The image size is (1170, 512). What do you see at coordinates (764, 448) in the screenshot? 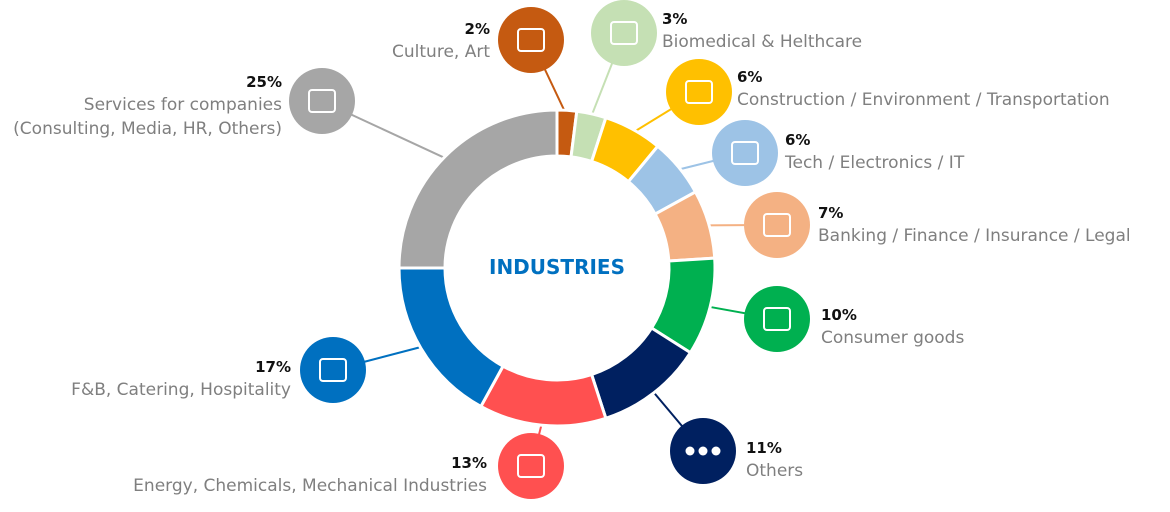
I see `value-label: 11%` at bounding box center [764, 448].